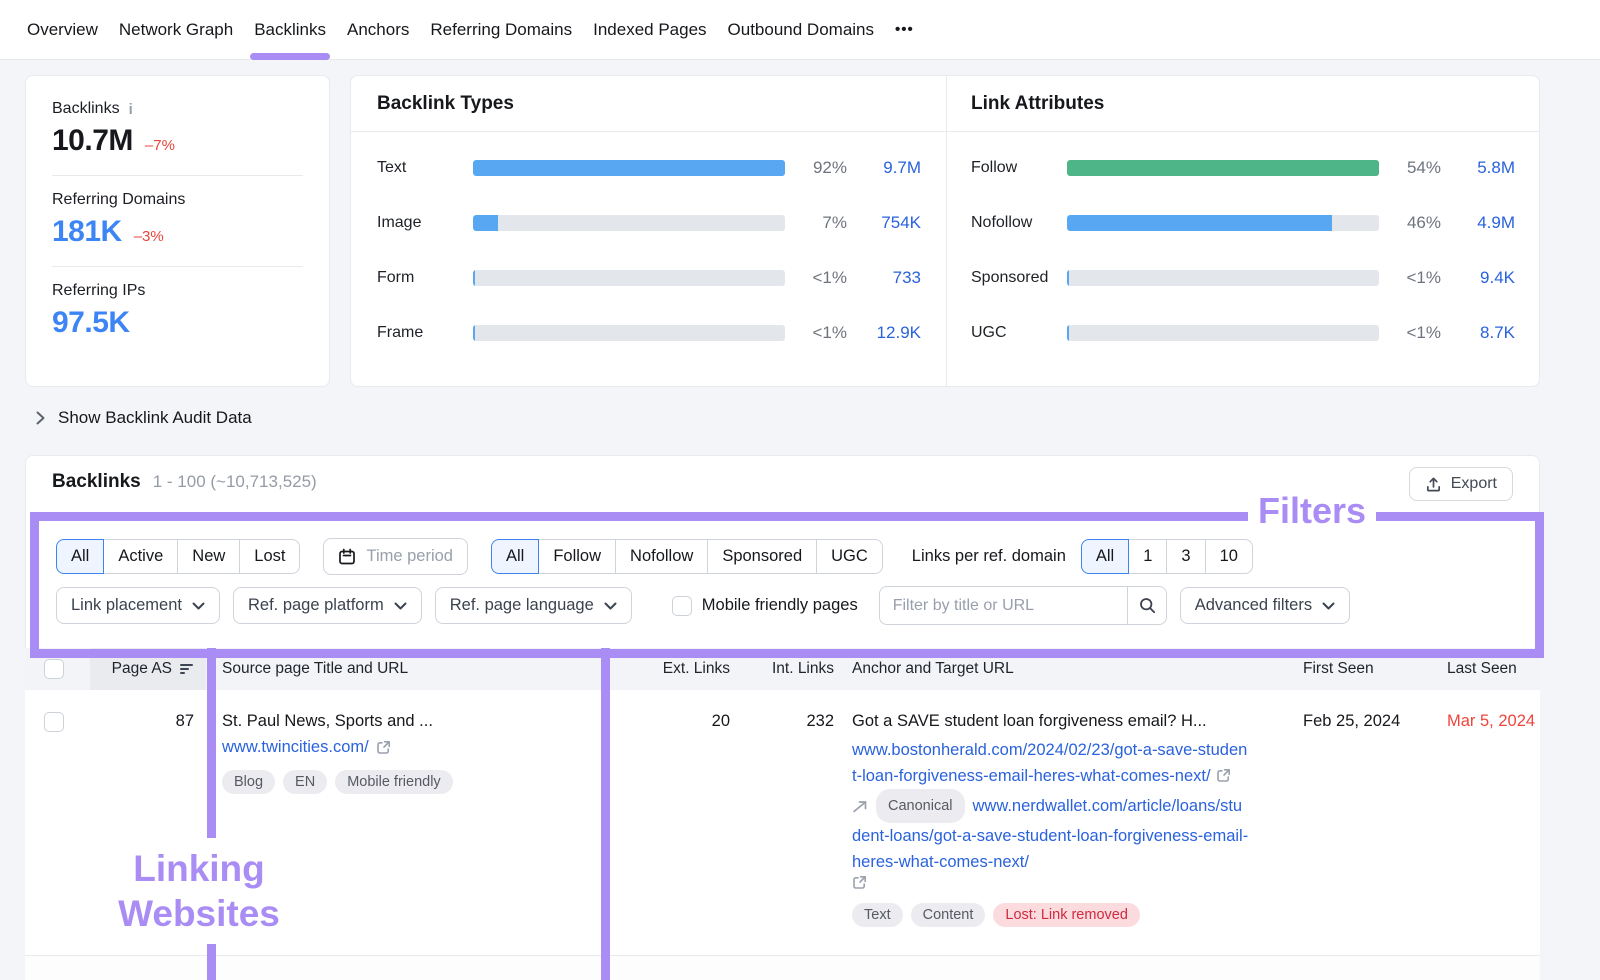 This screenshot has width=1600, height=980. What do you see at coordinates (1148, 556) in the screenshot?
I see `links-per-domain-1: 1` at bounding box center [1148, 556].